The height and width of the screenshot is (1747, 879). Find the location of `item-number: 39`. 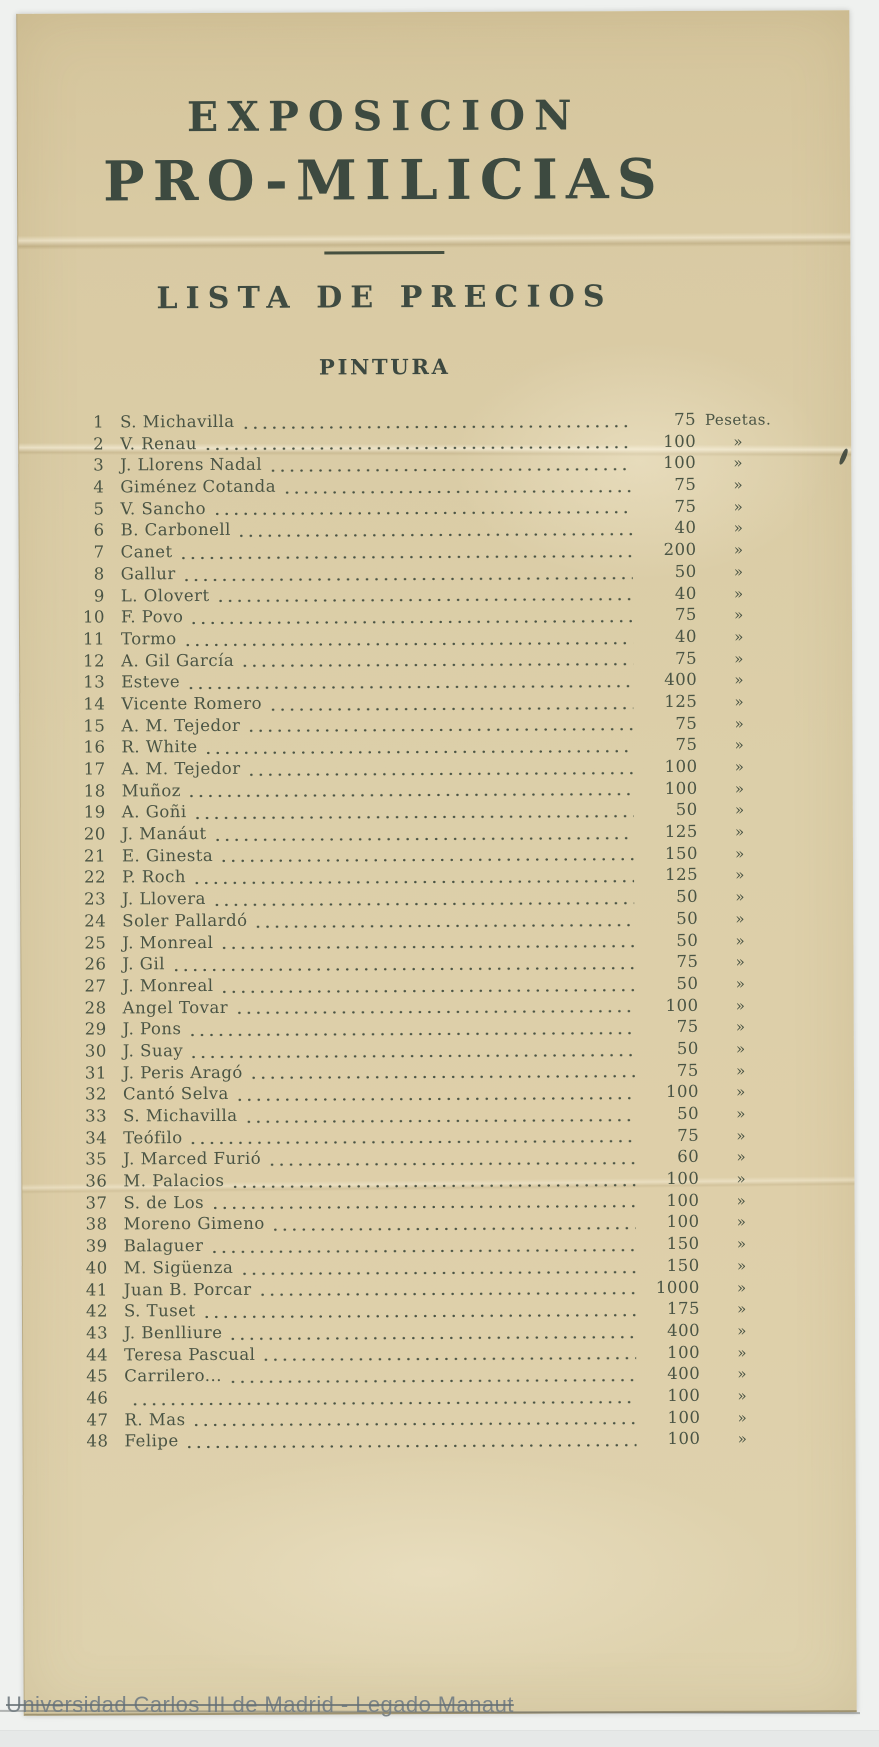

item-number: 39 is located at coordinates (96, 1246).